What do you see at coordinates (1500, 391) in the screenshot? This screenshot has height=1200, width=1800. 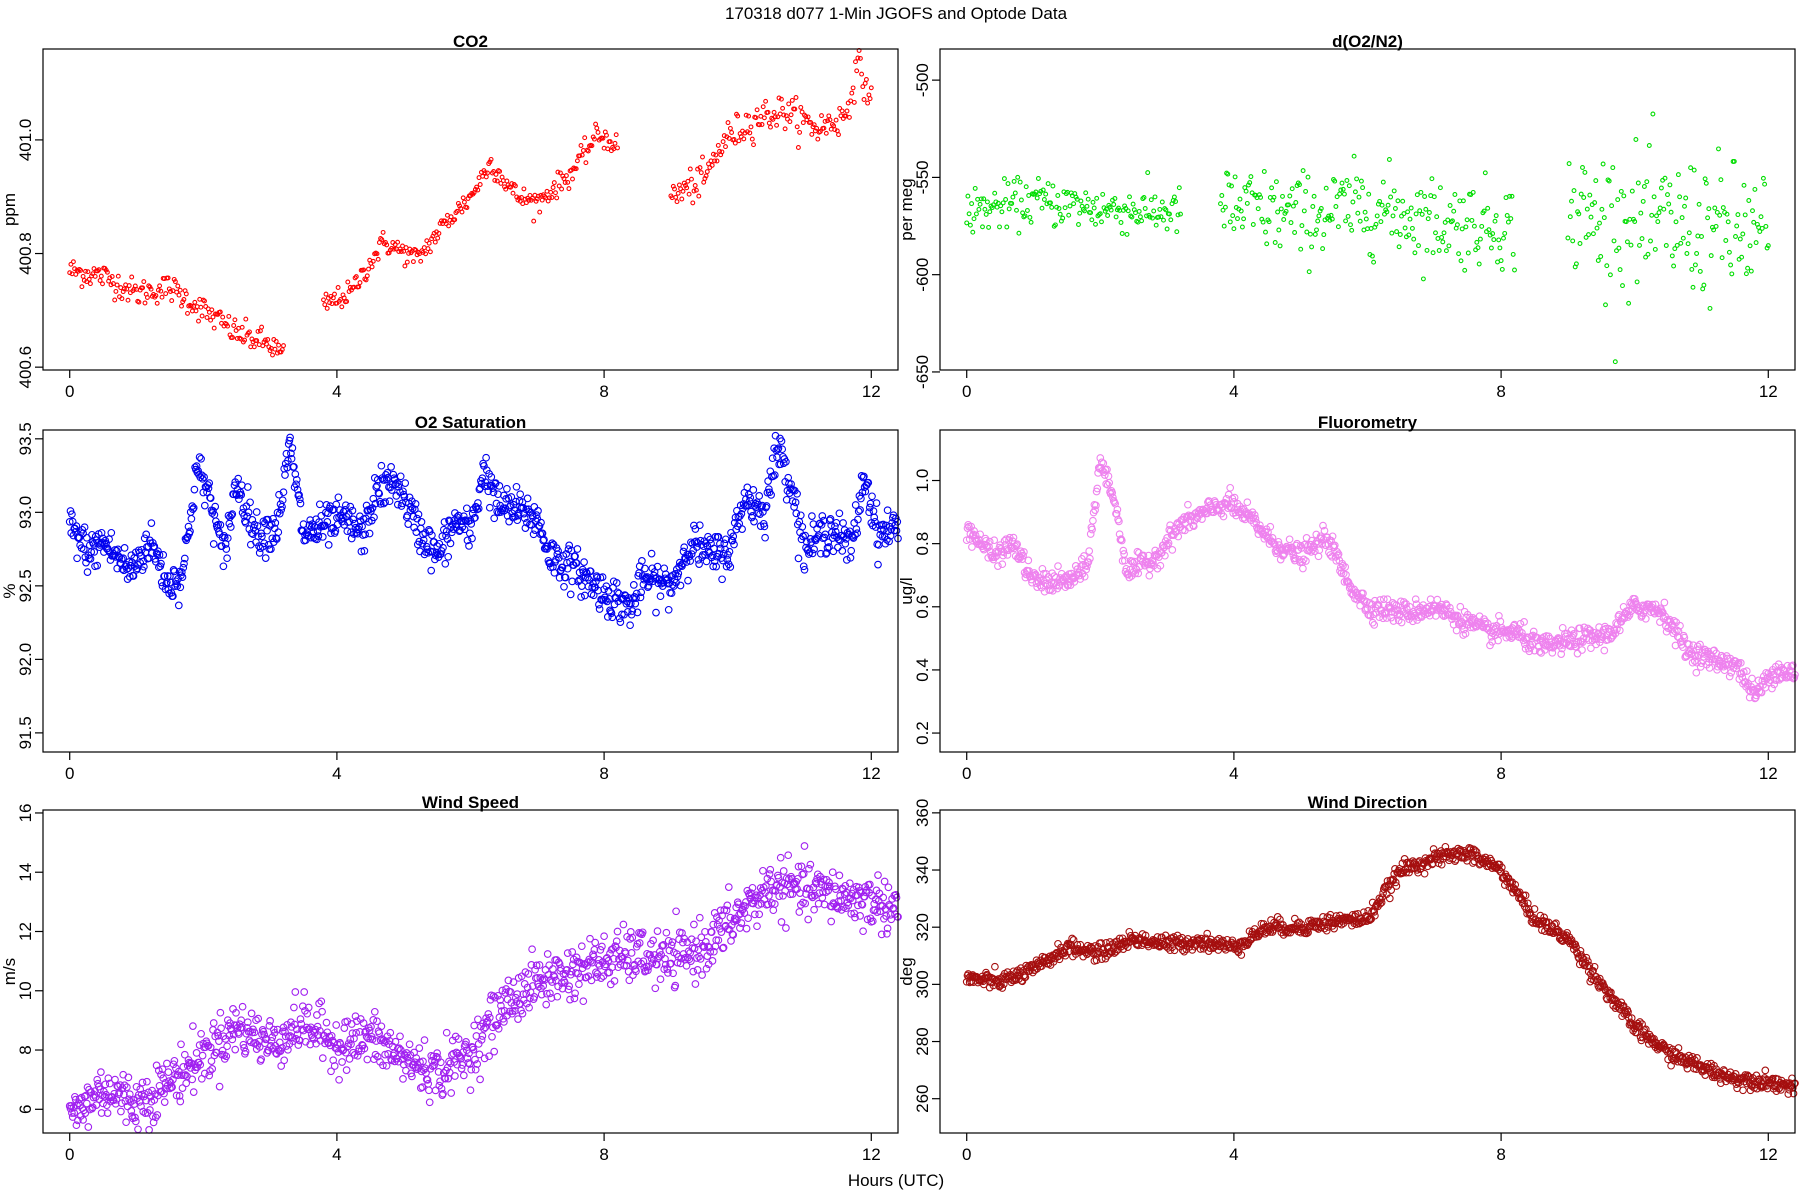 I see `x-tick-label: 8` at bounding box center [1500, 391].